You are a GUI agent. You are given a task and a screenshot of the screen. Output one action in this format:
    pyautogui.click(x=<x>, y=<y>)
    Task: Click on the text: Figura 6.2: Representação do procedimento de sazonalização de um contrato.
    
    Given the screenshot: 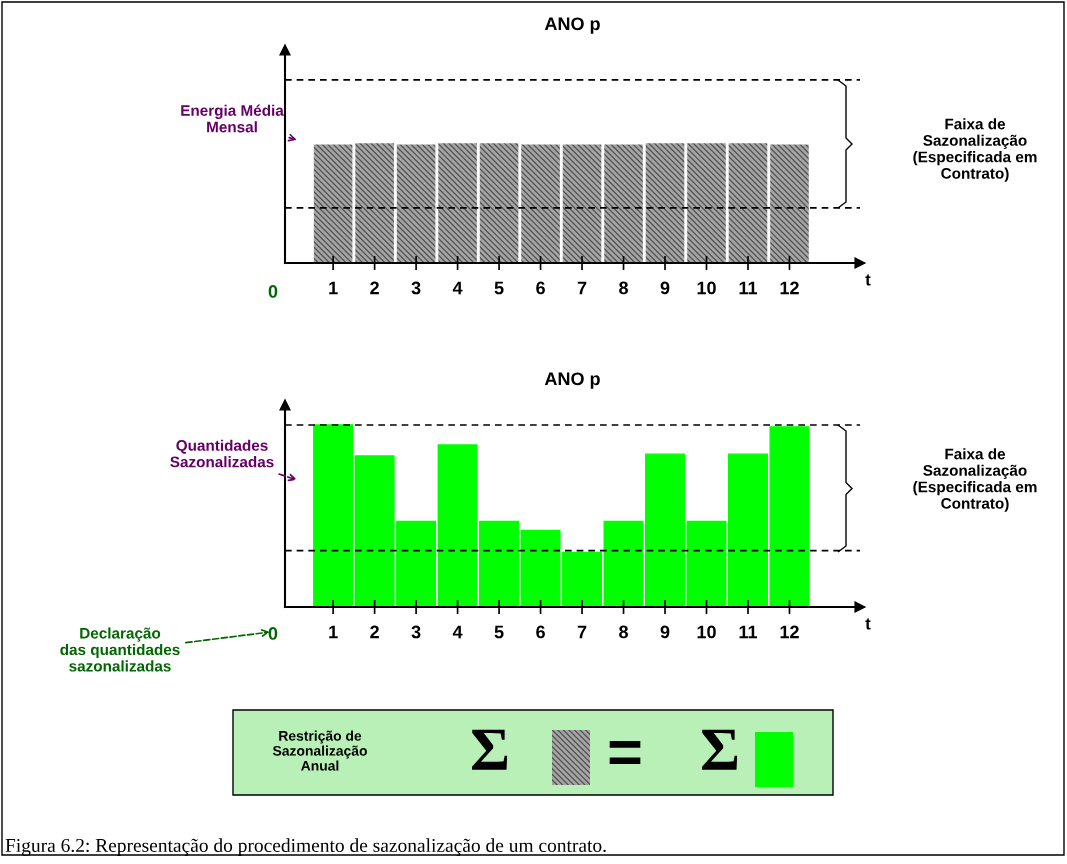 What is the action you would take?
    pyautogui.click(x=305, y=847)
    